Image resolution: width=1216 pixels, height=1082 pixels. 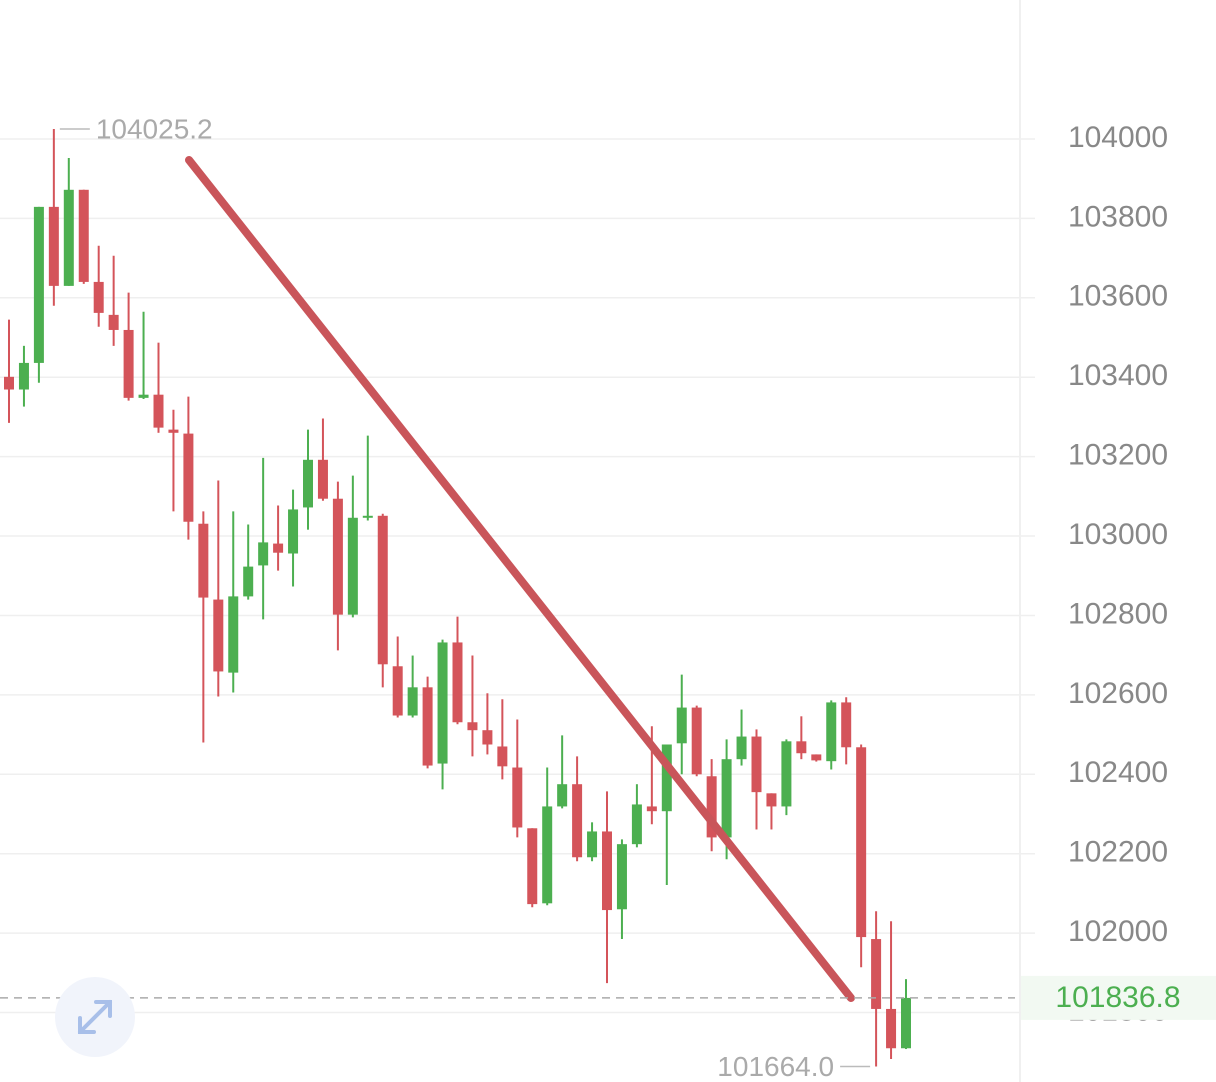 I want to click on max-label: 104025.2, so click(x=154, y=128).